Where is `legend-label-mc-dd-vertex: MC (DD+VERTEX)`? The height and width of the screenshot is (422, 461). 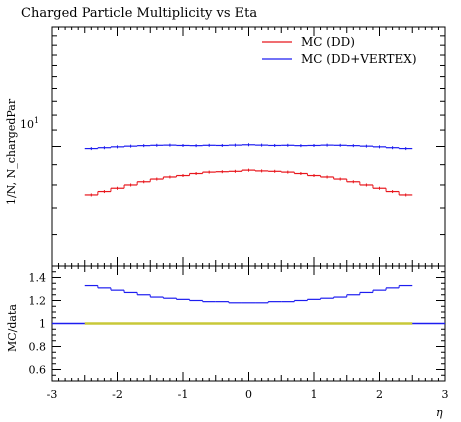 legend-label-mc-dd-vertex: MC (DD+VERTEX) is located at coordinates (359, 59).